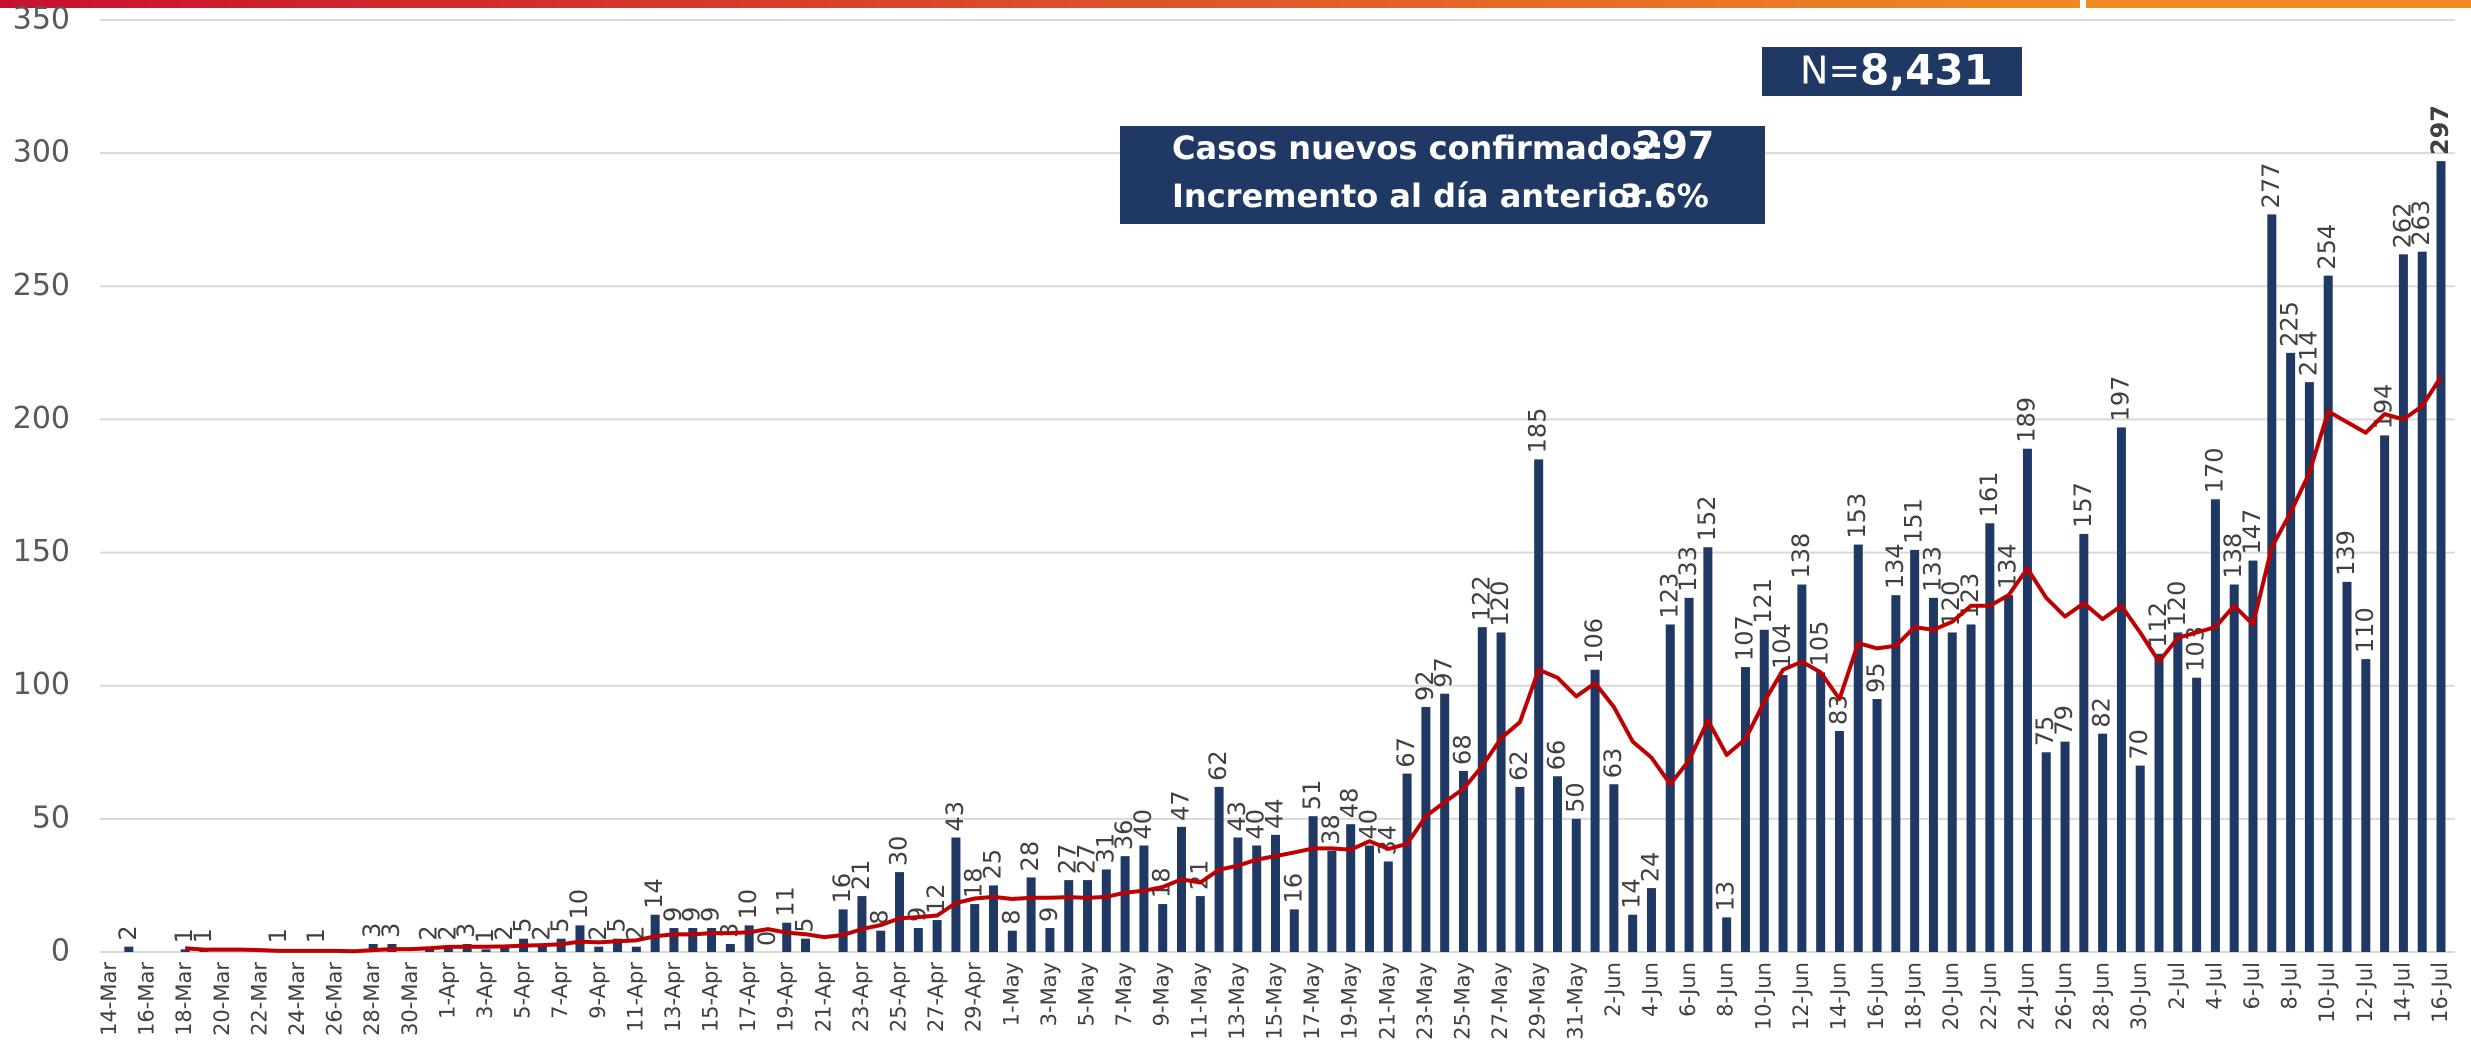 The height and width of the screenshot is (1049, 2471). Describe the element at coordinates (1801, 996) in the screenshot. I see `x-tick-label: 12-Jun` at that location.